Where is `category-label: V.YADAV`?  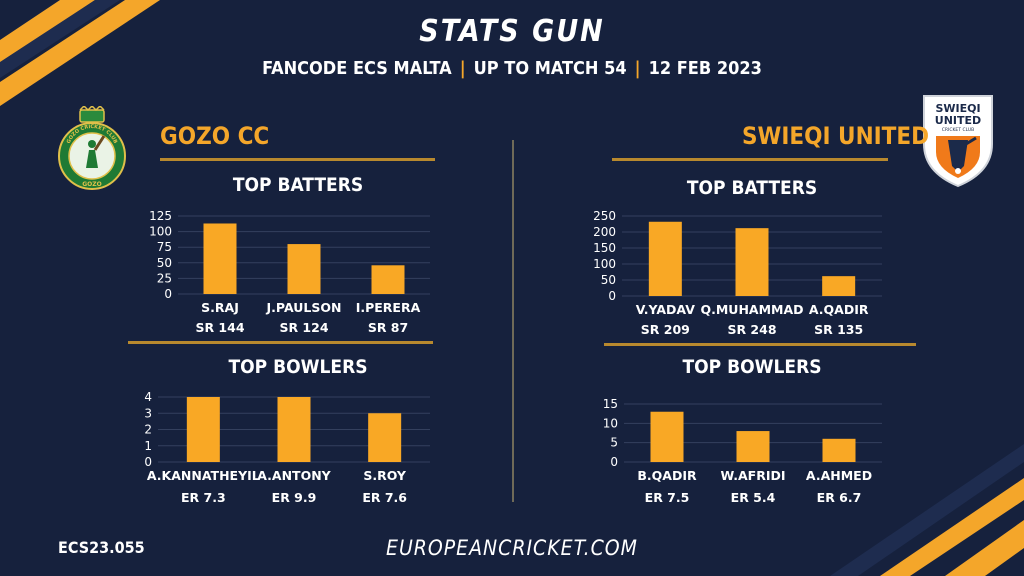
category-label: V.YADAV is located at coordinates (666, 309).